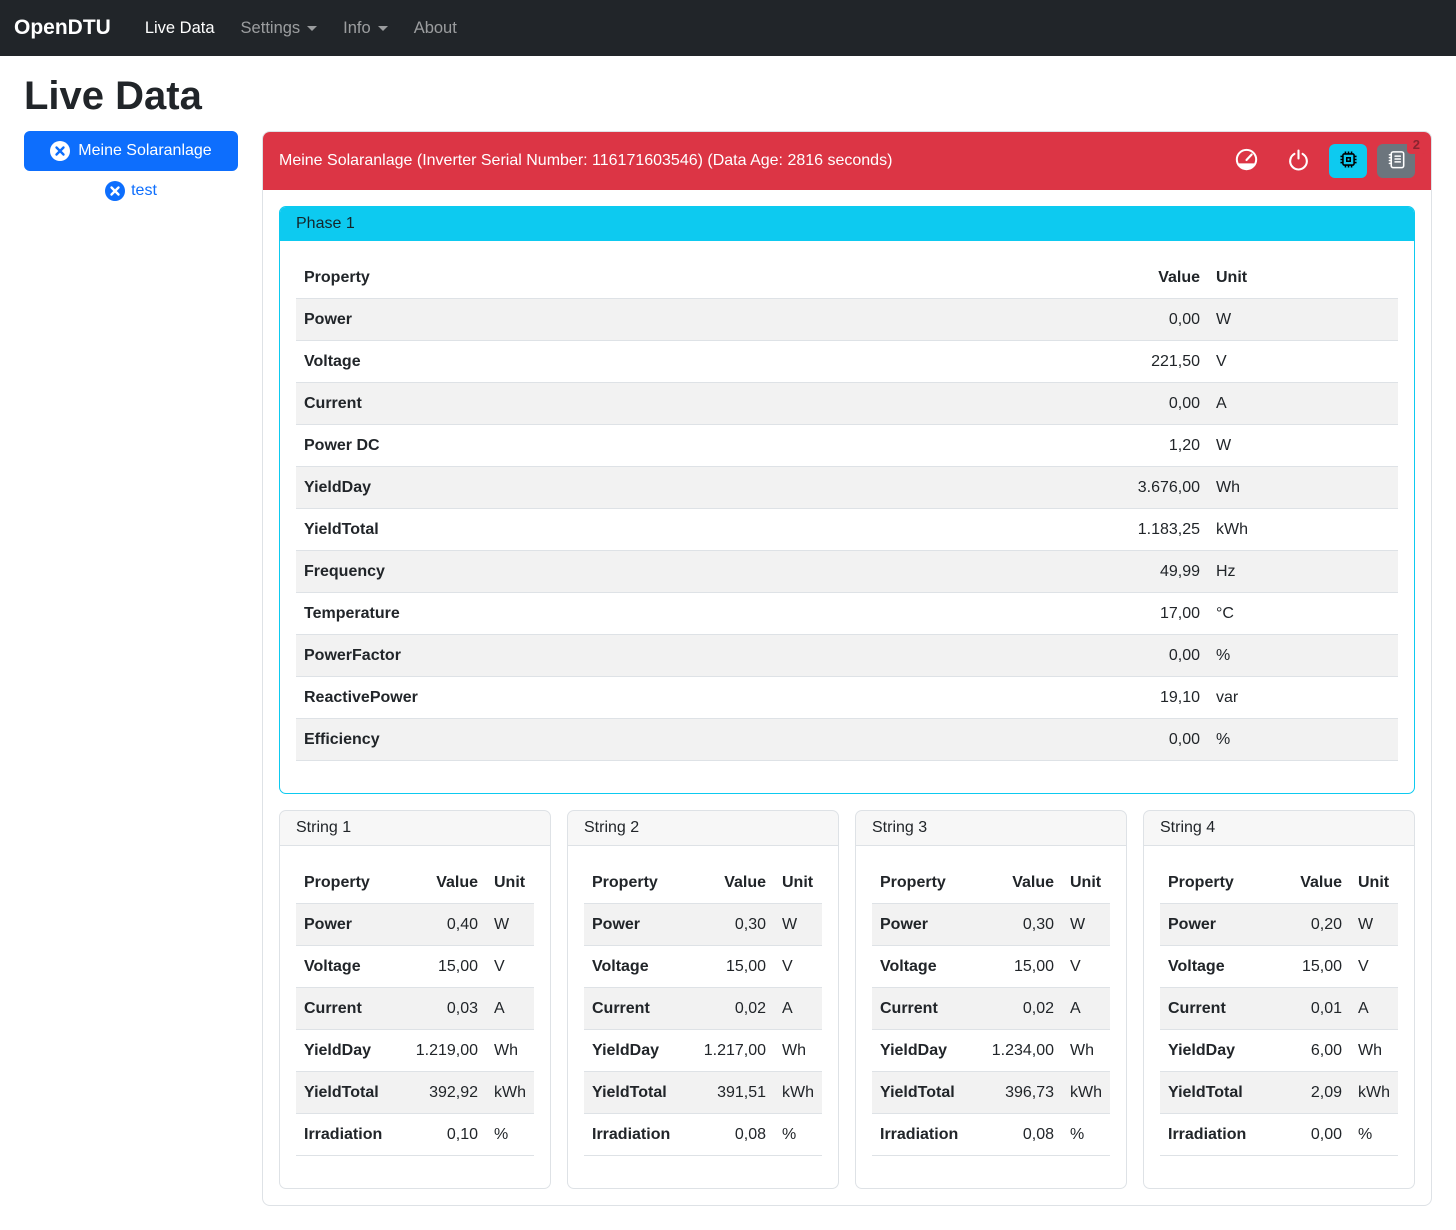  I want to click on cell-unit: Hz, so click(1303, 571).